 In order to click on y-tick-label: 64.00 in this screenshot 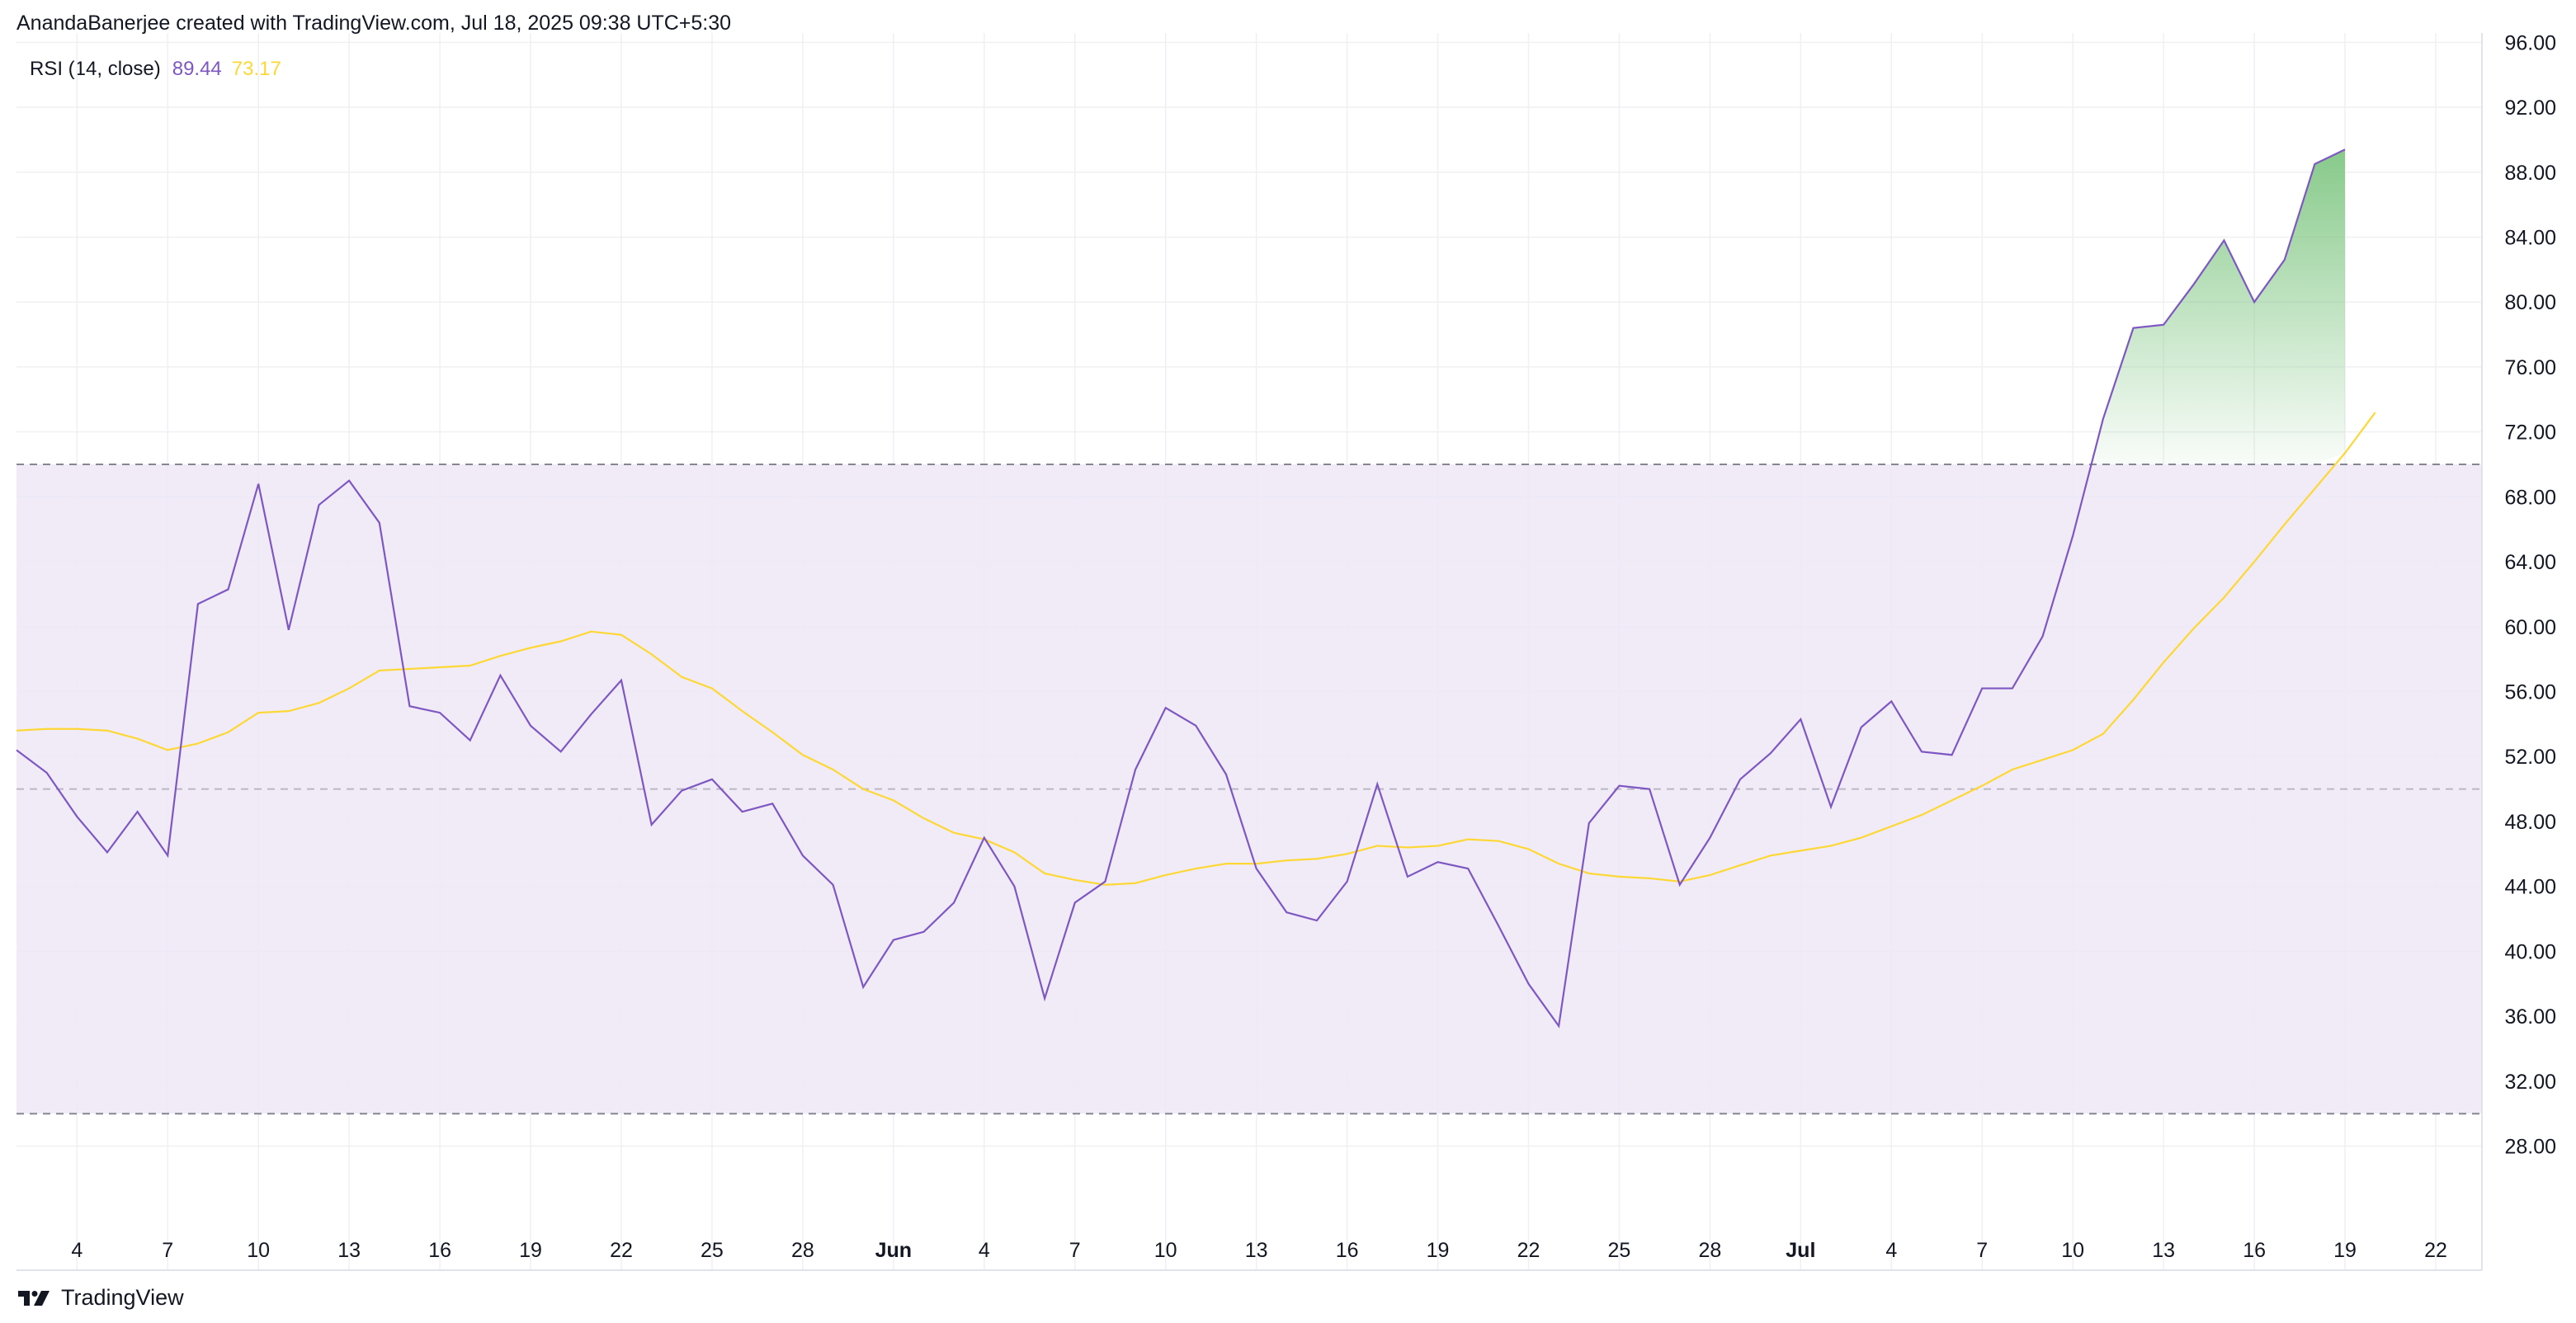, I will do `click(2530, 562)`.